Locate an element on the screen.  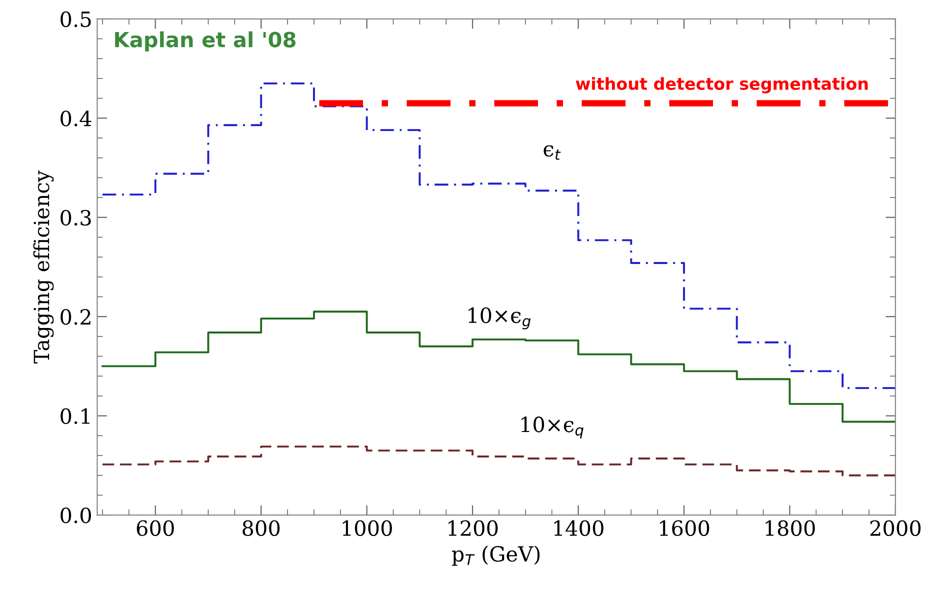
x-tick-label: 800 is located at coordinates (261, 528).